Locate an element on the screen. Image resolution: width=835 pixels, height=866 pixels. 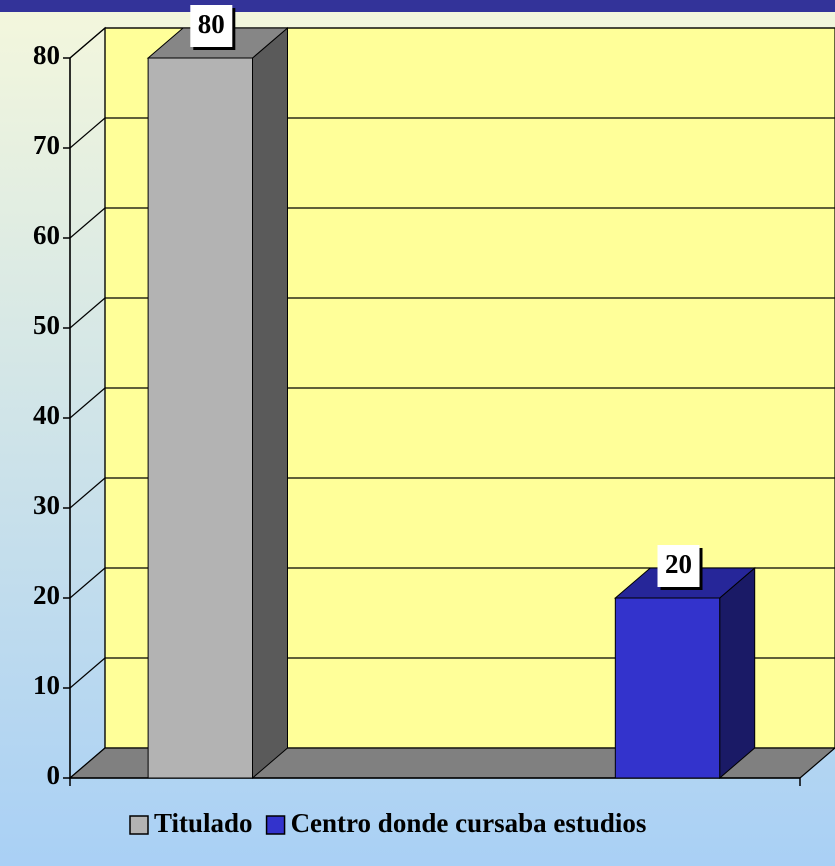
data-label: 20 is located at coordinates (678, 564).